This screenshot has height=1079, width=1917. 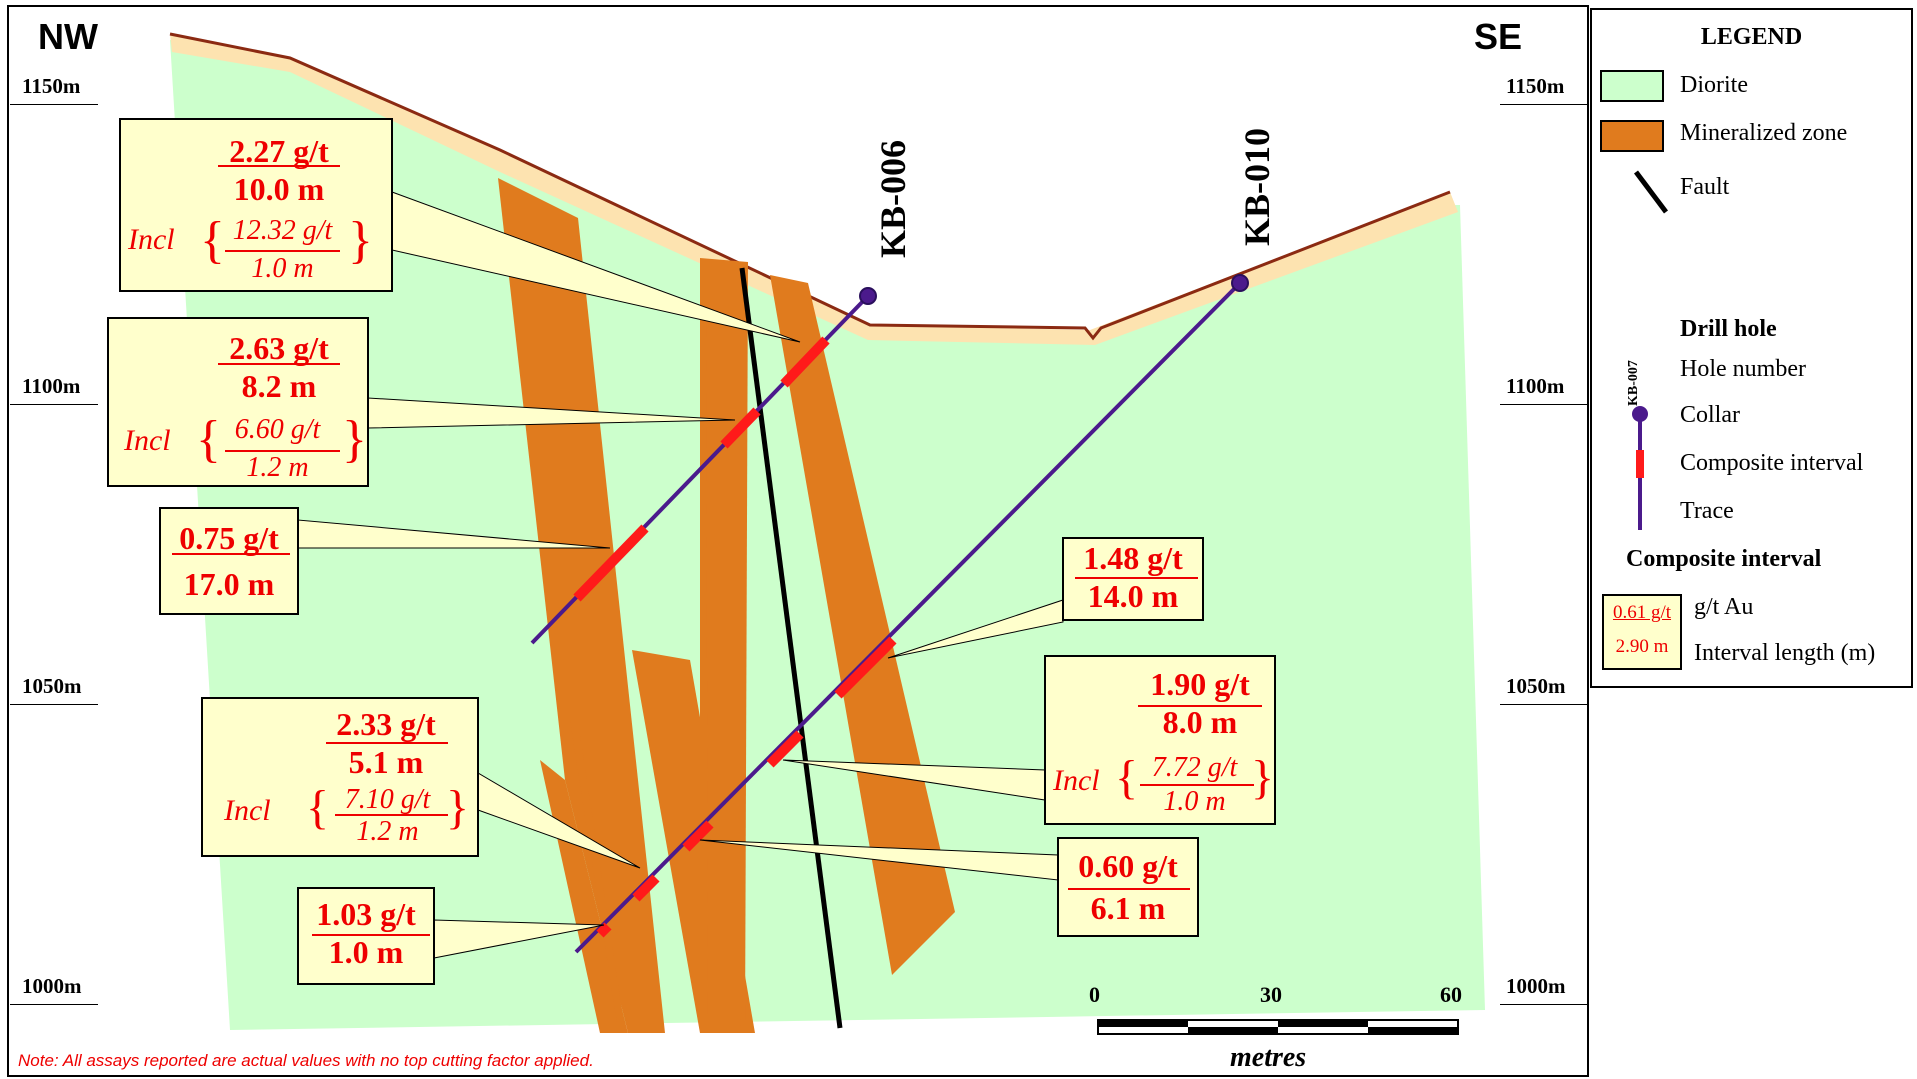 I want to click on mineralized-swatch, so click(x=1632, y=136).